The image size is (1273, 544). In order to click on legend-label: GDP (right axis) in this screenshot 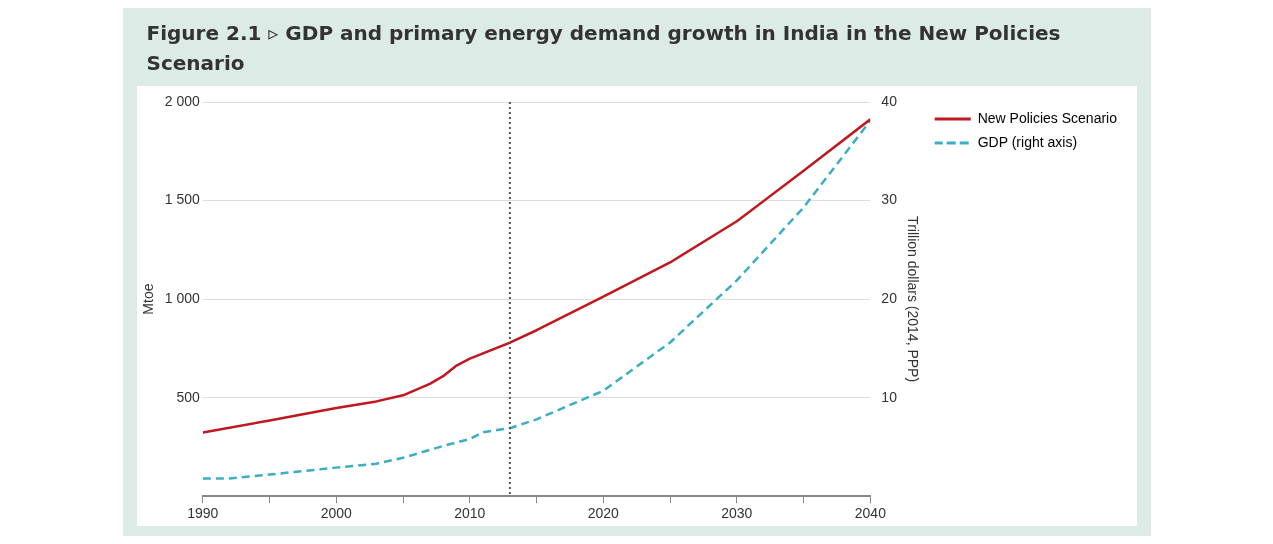, I will do `click(1027, 141)`.